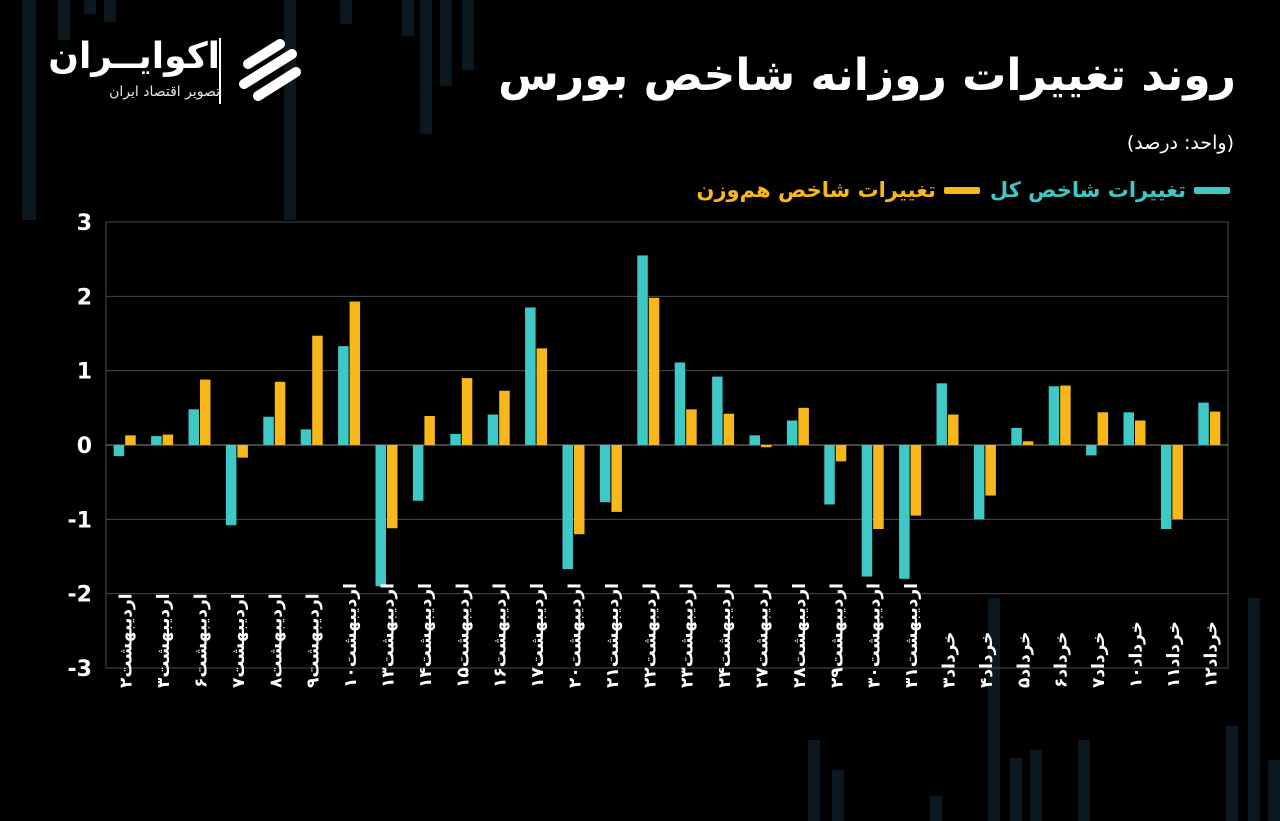  What do you see at coordinates (950, 660) in the screenshot?
I see `x-tick-label: خرداد۳` at bounding box center [950, 660].